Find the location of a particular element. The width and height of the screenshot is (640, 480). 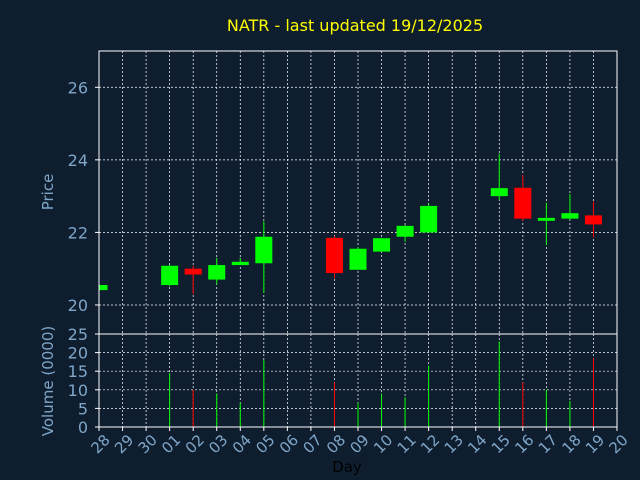

day-tick-label: 19 is located at coordinates (595, 444).